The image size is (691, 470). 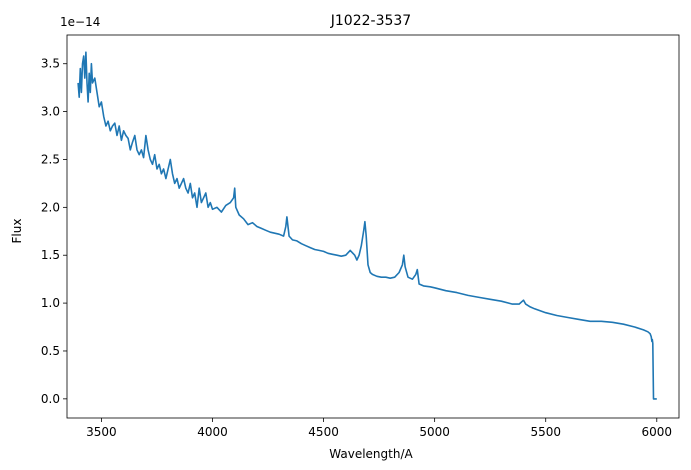 I want to click on x-axis-label: Wavelength/A, so click(x=371, y=454).